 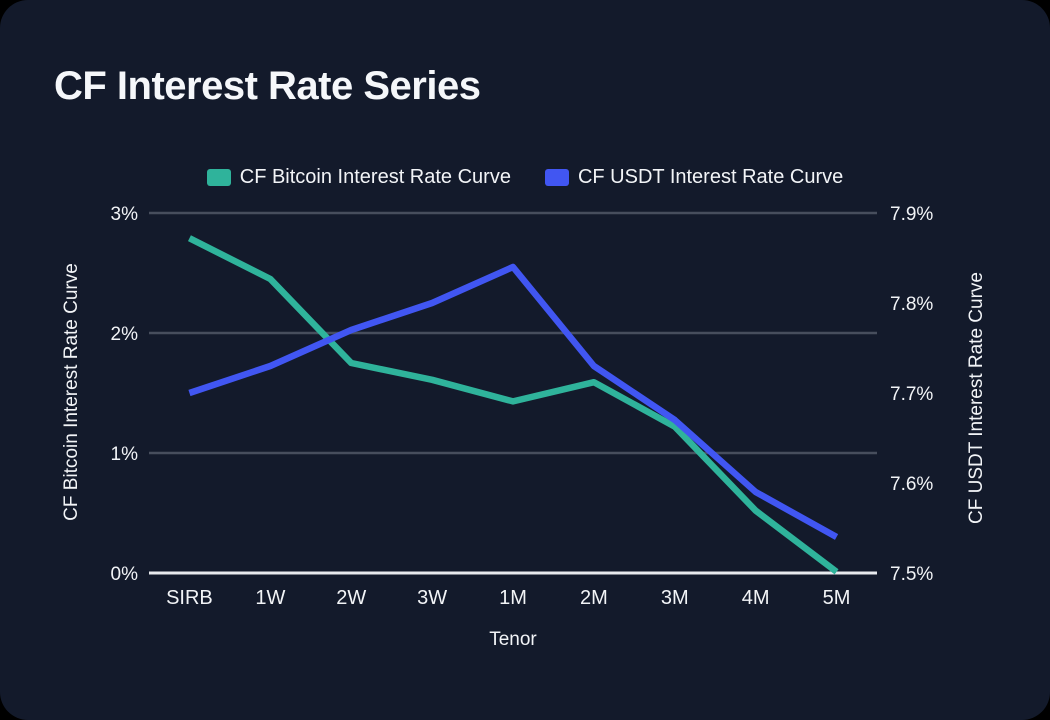 I want to click on left-axis-title: CF Bitcoin Interest Rate Curve, so click(x=71, y=392).